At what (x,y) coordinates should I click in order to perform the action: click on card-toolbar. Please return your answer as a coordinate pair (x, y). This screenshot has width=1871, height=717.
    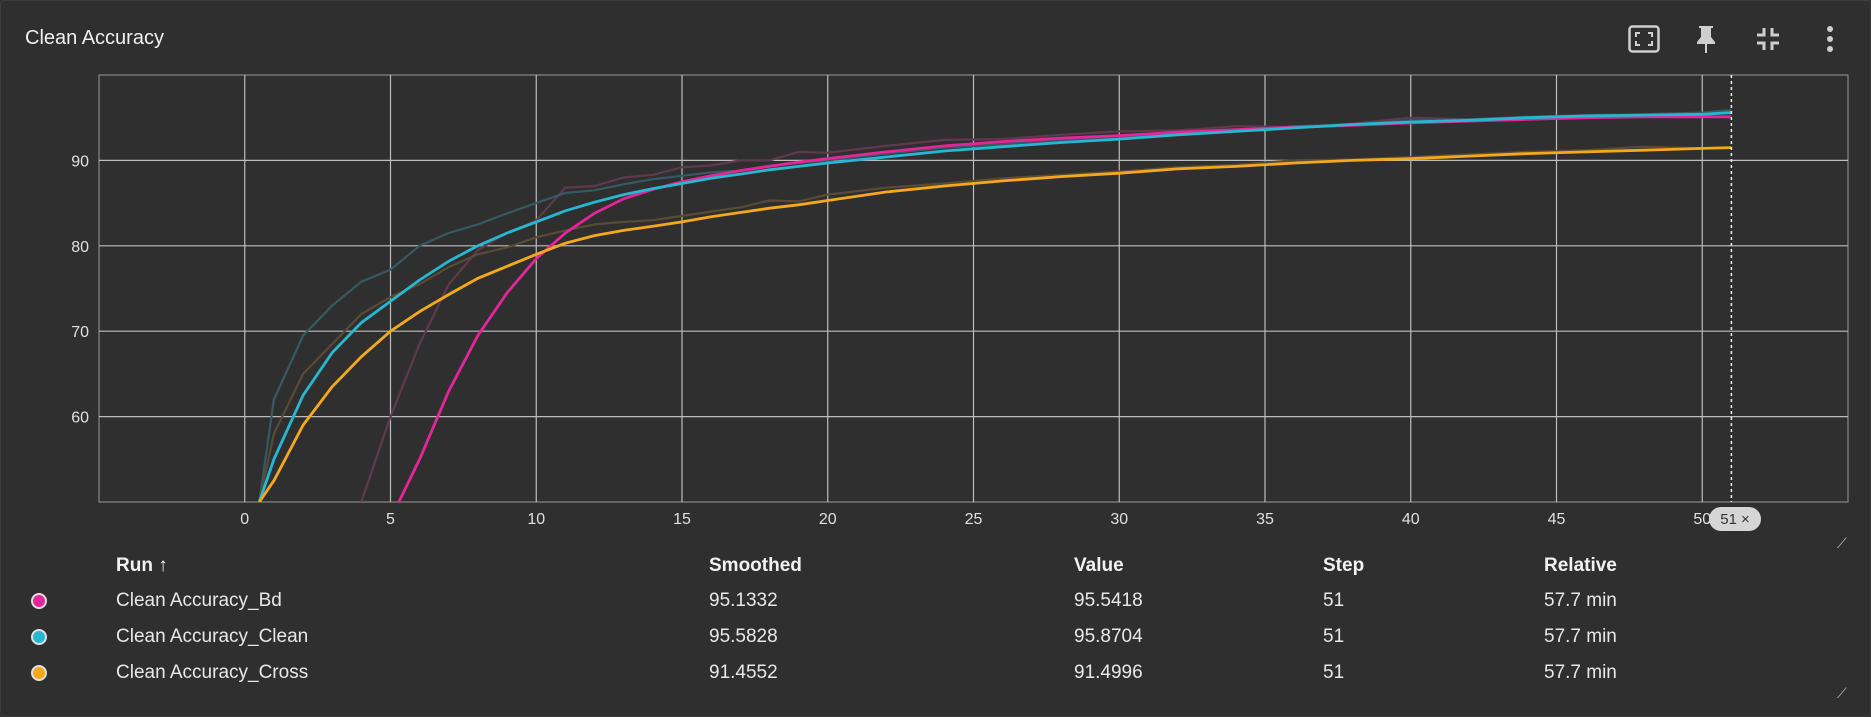
    Looking at the image, I should click on (1737, 39).